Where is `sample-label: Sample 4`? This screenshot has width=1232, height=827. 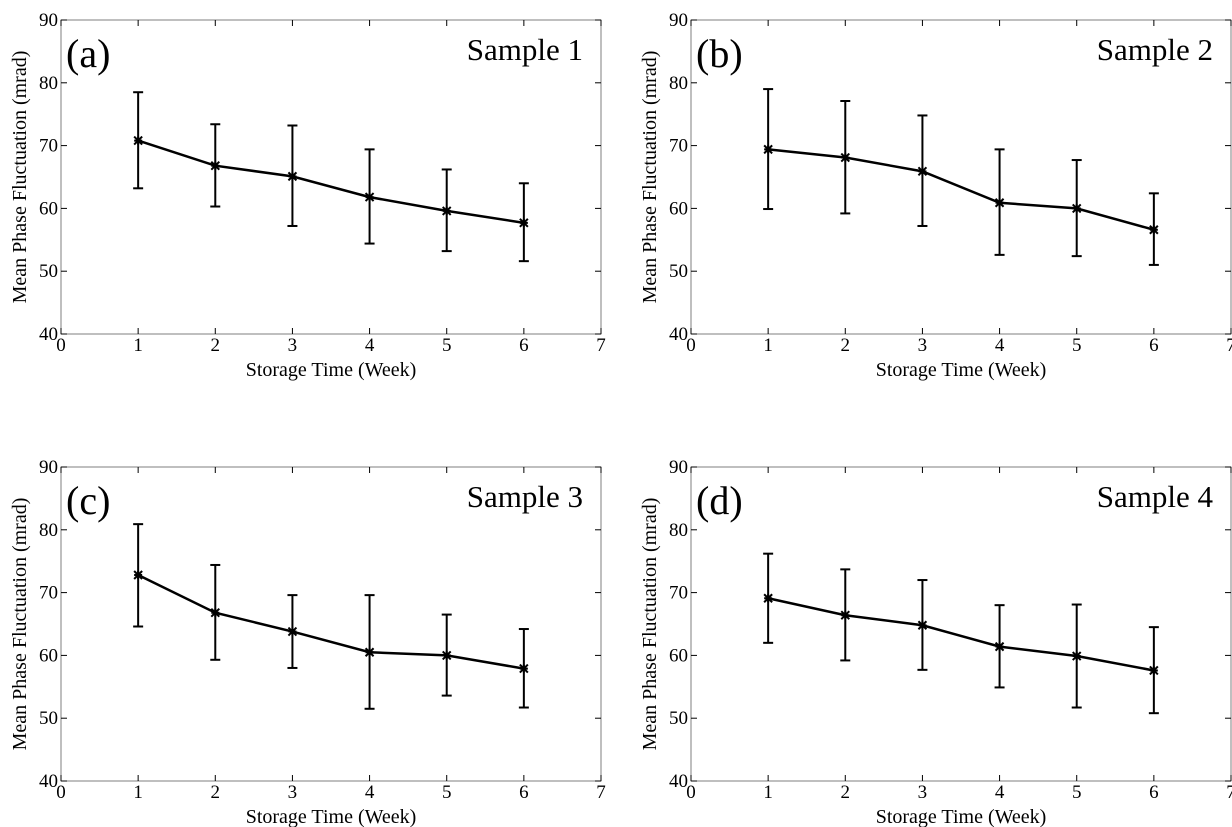
sample-label: Sample 4 is located at coordinates (1155, 496).